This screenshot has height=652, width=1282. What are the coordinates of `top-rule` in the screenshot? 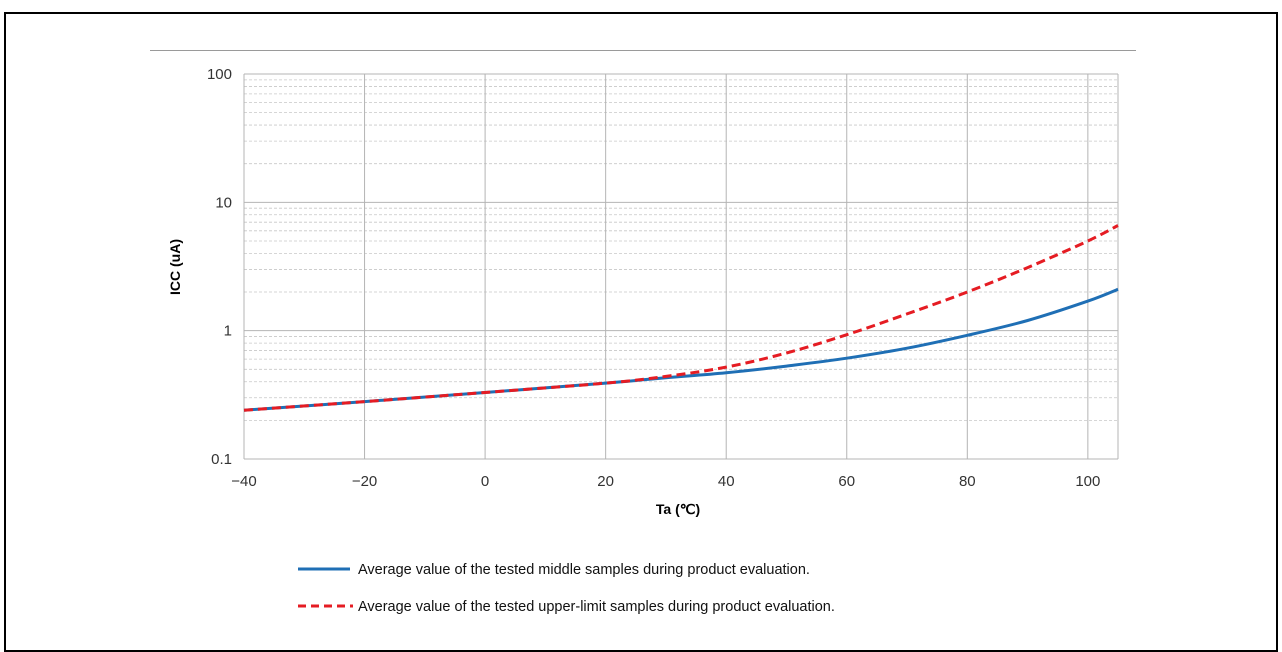 It's located at (643, 50).